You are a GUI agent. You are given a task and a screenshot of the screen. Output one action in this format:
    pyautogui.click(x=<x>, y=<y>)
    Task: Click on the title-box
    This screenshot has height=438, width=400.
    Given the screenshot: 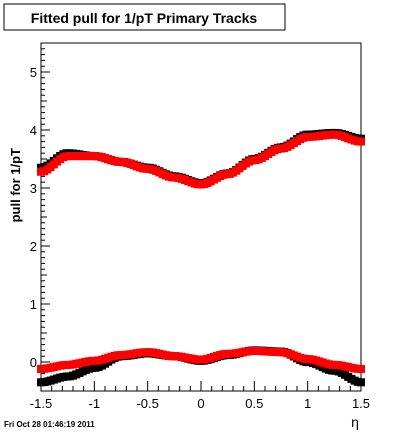 What is the action you would take?
    pyautogui.click(x=144, y=17)
    